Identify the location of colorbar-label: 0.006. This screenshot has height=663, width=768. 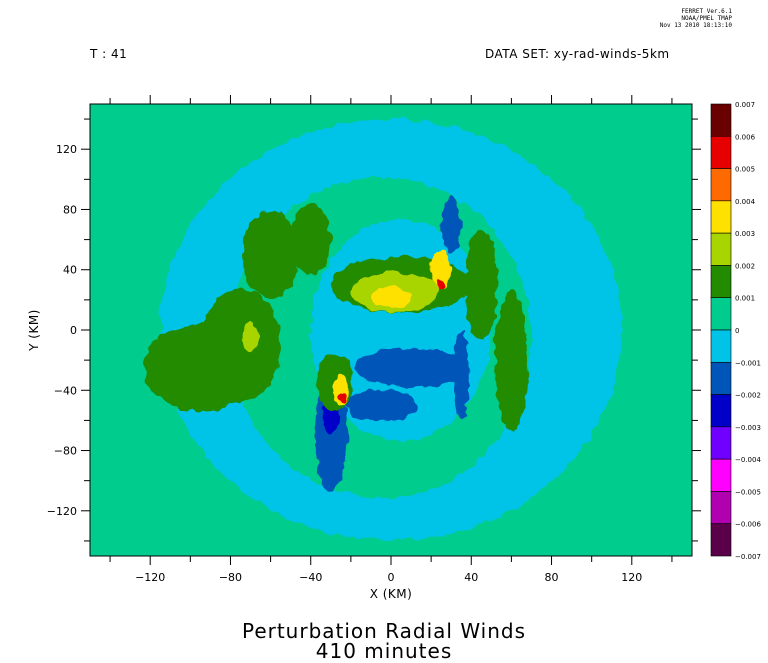
(745, 137).